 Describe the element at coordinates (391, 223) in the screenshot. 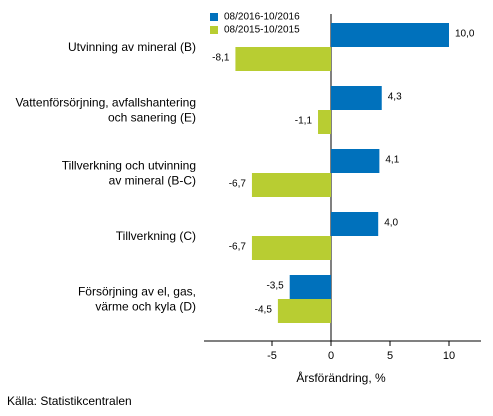

I see `value-label-series-1-category-4: 4,0` at that location.